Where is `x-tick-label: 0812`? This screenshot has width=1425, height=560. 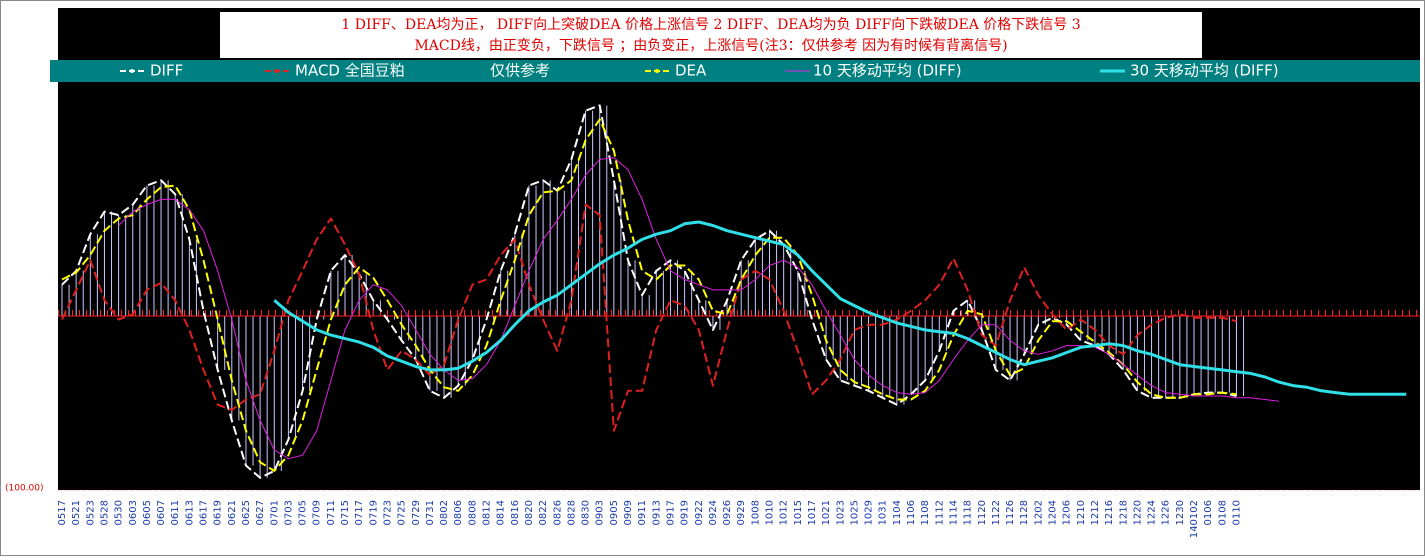
x-tick-label: 0812 is located at coordinates (487, 512).